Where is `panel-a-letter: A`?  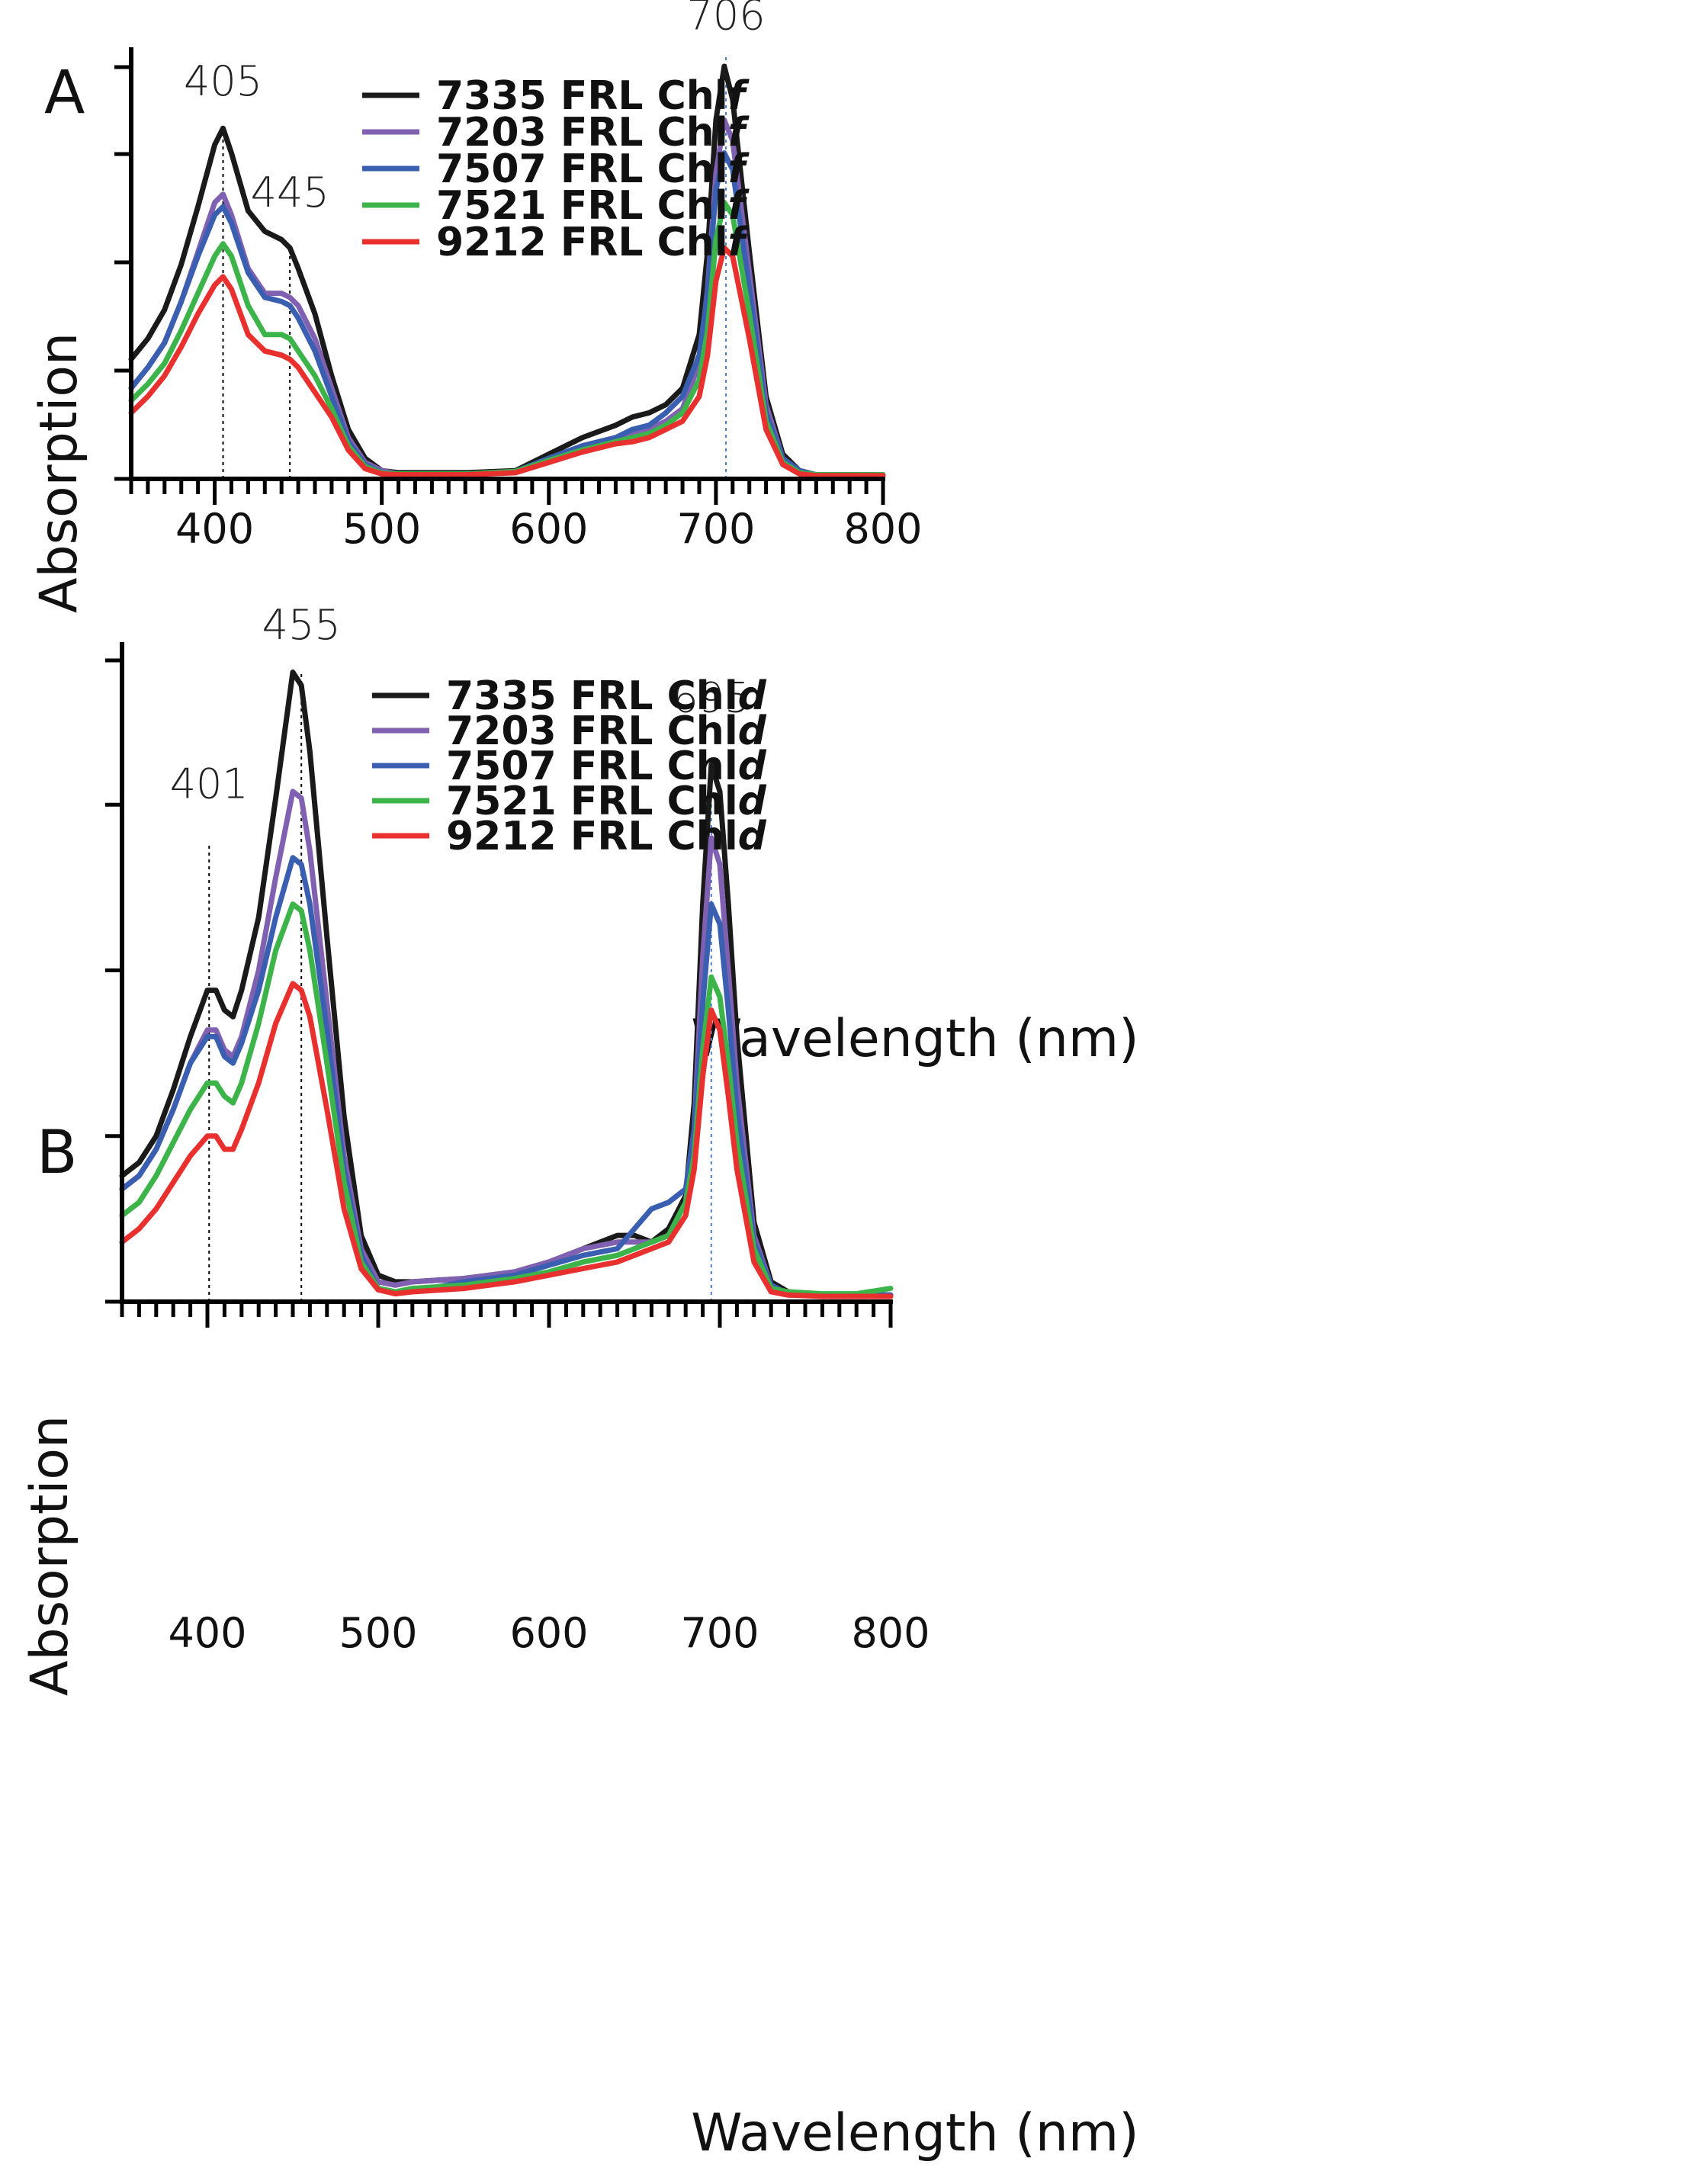
panel-a-letter: A is located at coordinates (64, 93).